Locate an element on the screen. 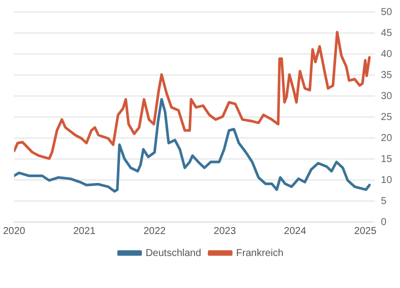 Image resolution: width=400 pixels, height=288 pixels. x-tick-label: 2025 is located at coordinates (365, 231).